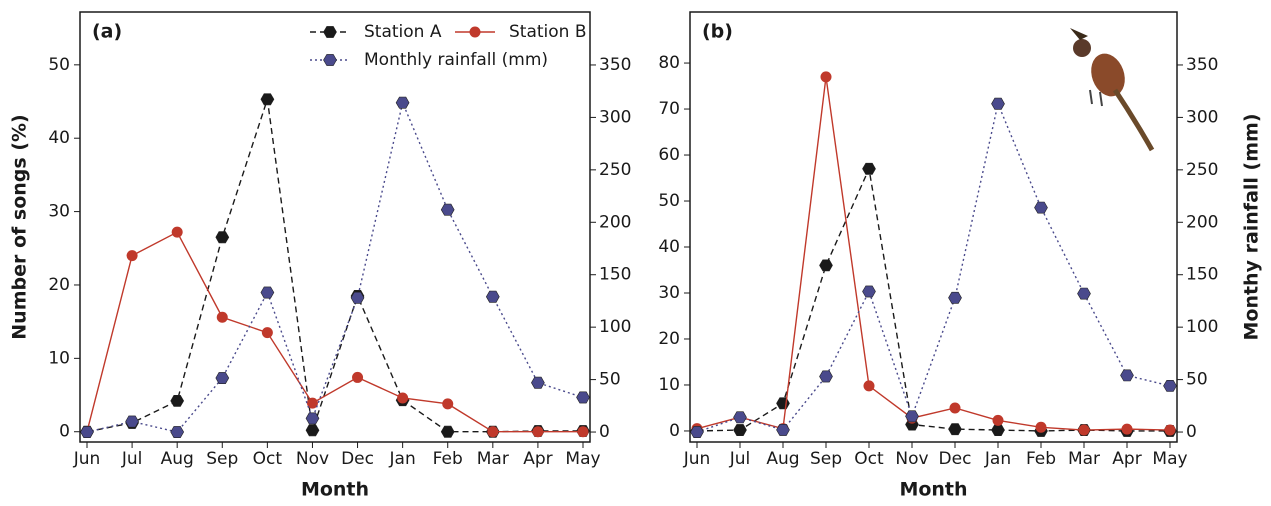  Describe the element at coordinates (615, 65) in the screenshot. I see `y2-tick-label: 350` at that location.